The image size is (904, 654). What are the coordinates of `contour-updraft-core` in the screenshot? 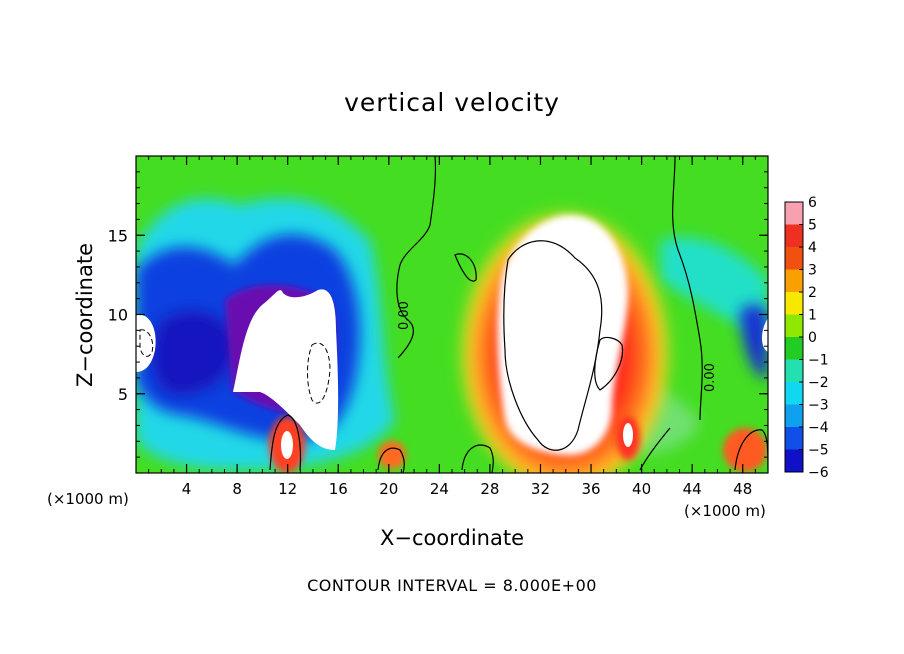 It's located at (553, 345).